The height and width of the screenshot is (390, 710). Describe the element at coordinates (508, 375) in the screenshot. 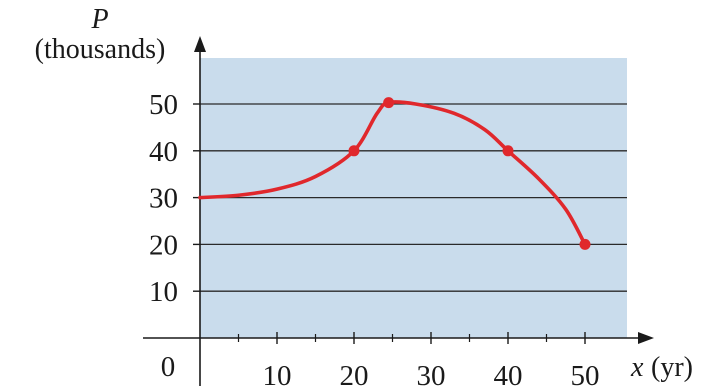

I see `x-tick-label-40: 40` at that location.